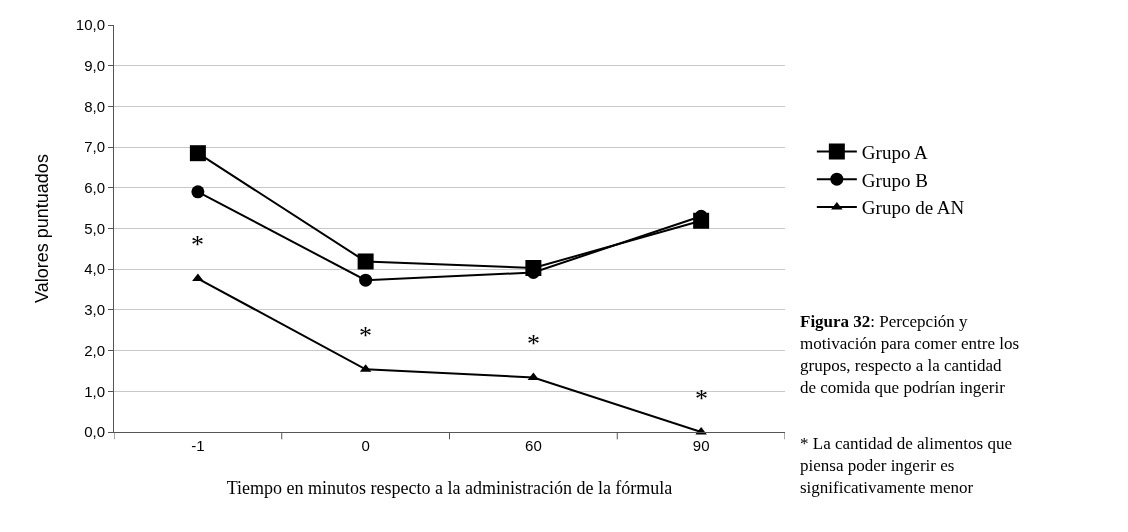 This screenshot has height=532, width=1128. What do you see at coordinates (94, 106) in the screenshot?
I see `y-tick-label: 8,0` at bounding box center [94, 106].